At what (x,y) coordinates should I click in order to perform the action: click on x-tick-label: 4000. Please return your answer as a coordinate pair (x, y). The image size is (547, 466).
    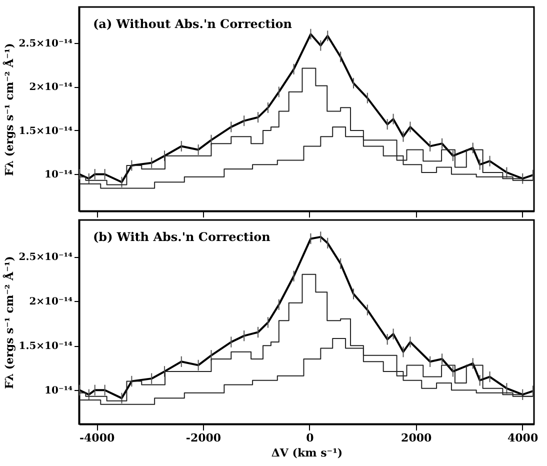
    Looking at the image, I should click on (522, 438).